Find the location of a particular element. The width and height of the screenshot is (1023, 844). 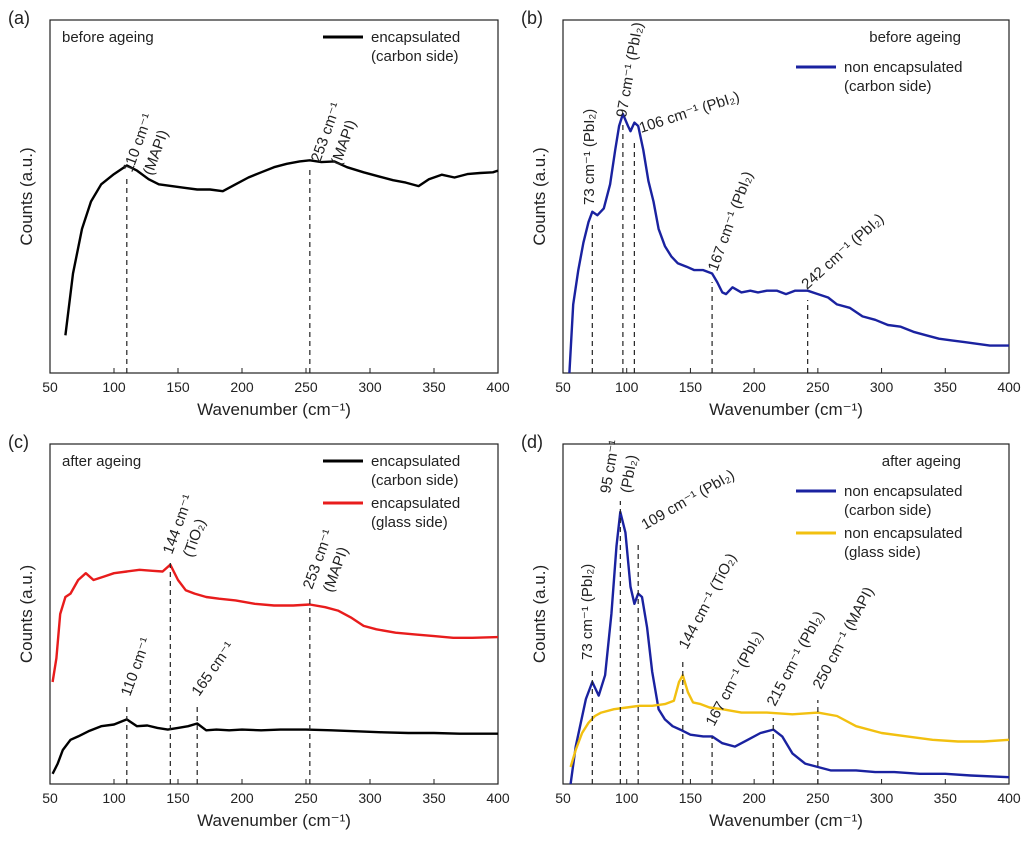

panel-letter: (c) is located at coordinates (18, 442).